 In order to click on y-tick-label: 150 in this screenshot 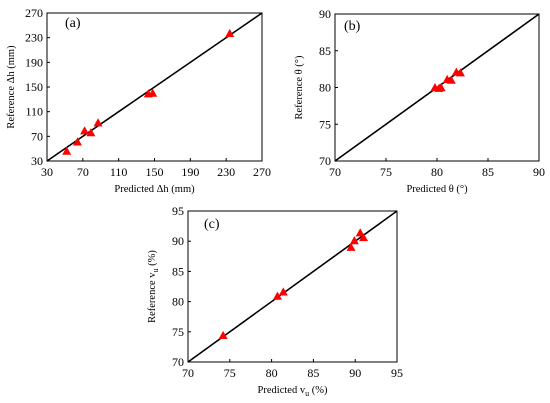, I will do `click(34, 87)`.